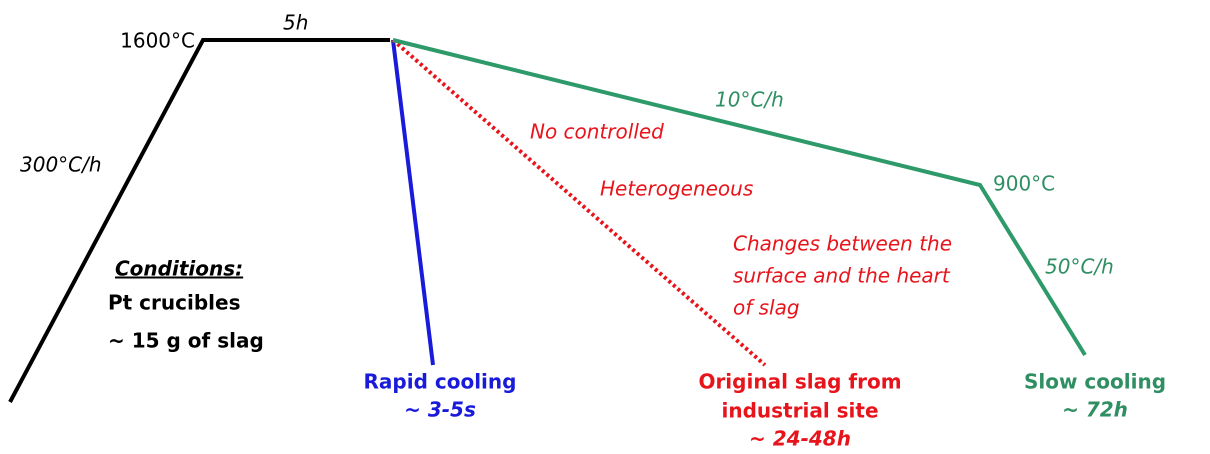  Describe the element at coordinates (174, 303) in the screenshot. I see `condition: Pt crucibles` at that location.